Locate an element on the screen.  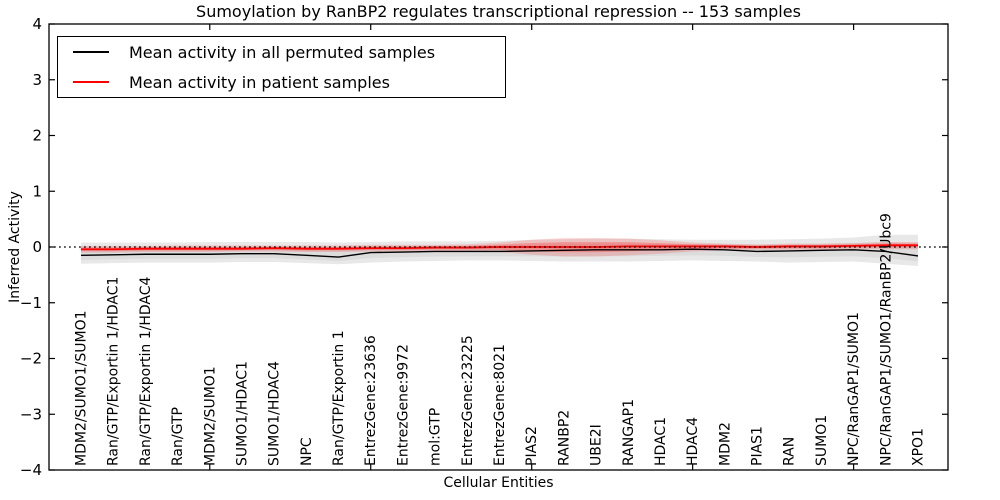
legend-line-swatch-black is located at coordinates (91, 52).